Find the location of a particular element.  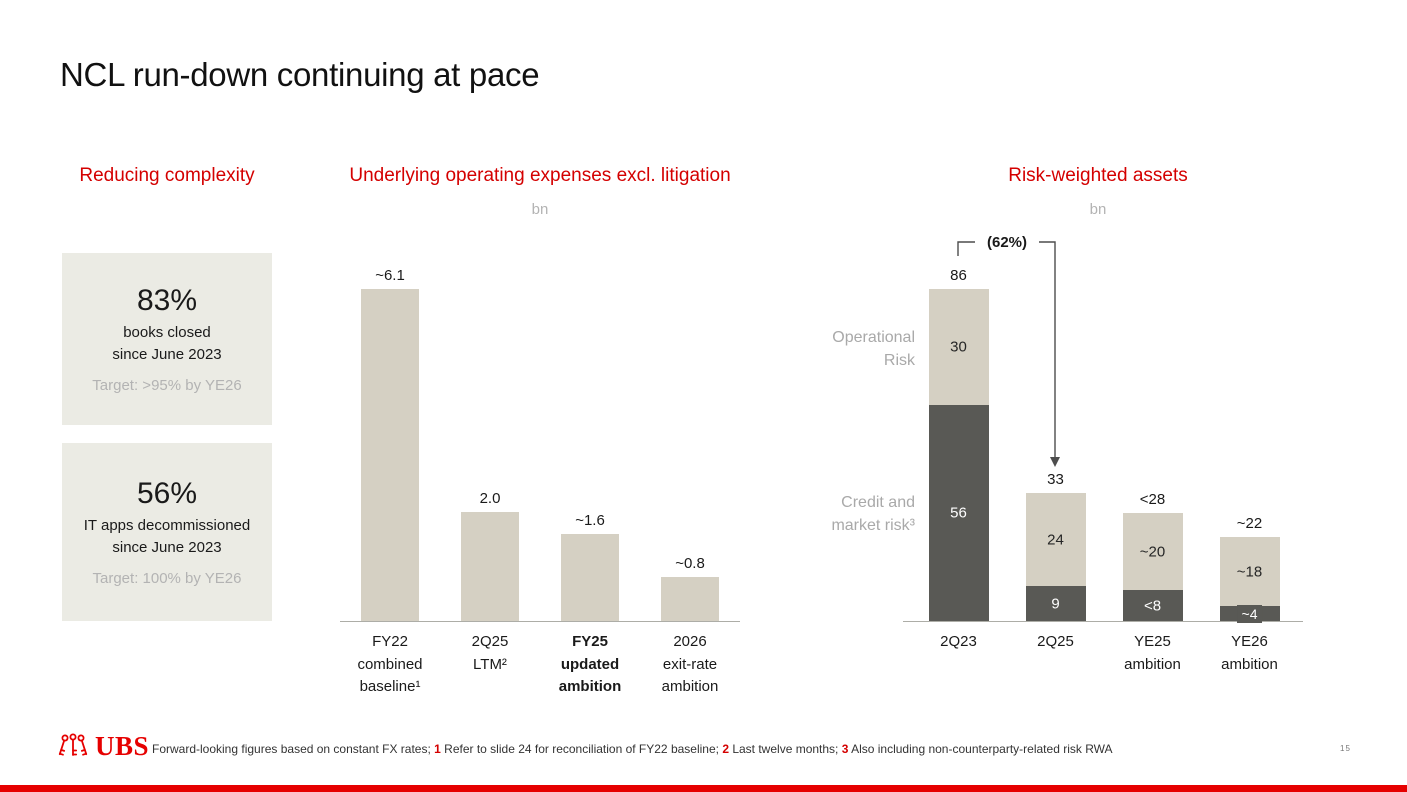

bottom-red-strip is located at coordinates (703, 788).